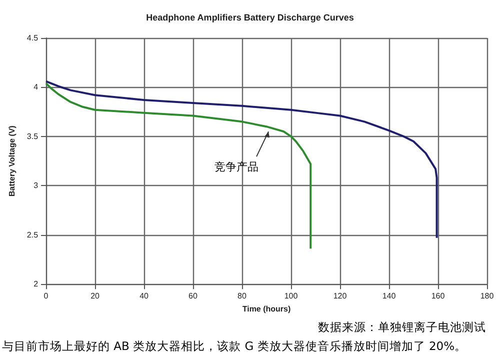  What do you see at coordinates (266, 309) in the screenshot?
I see `x-axis-title: Time (hours)` at bounding box center [266, 309].